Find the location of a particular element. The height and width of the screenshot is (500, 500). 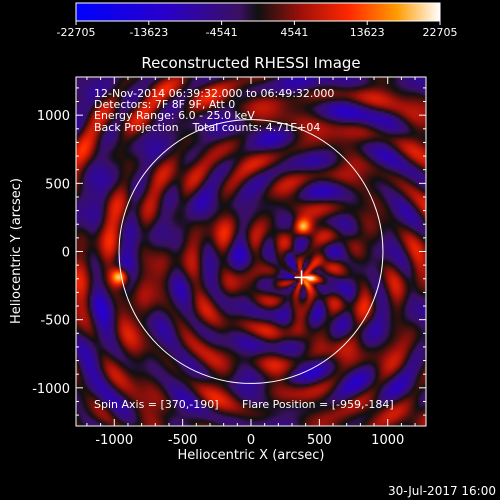

footer-date: 30-Jul-2017 16:00 is located at coordinates (442, 491).